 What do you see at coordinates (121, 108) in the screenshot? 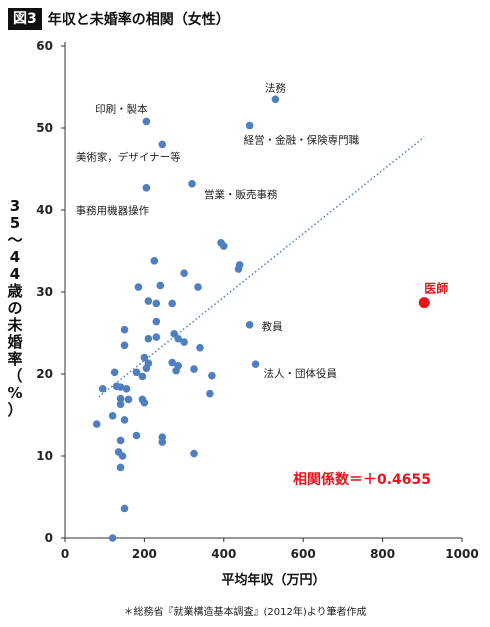
I see `data-point-label: 印刷・製本` at bounding box center [121, 108].